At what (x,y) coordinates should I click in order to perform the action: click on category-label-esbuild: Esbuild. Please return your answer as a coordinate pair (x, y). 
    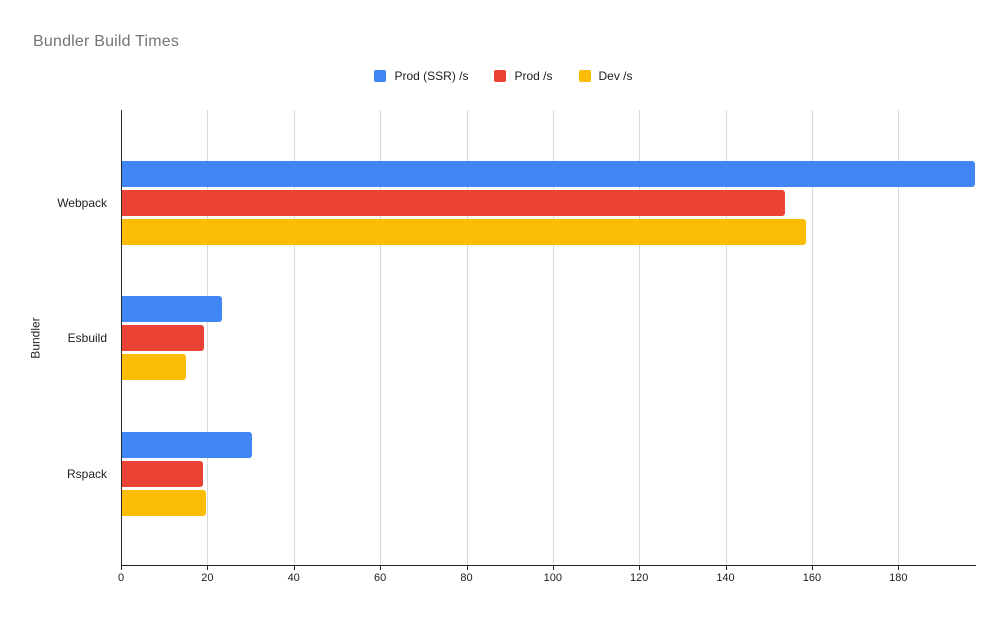
    Looking at the image, I should click on (87, 337).